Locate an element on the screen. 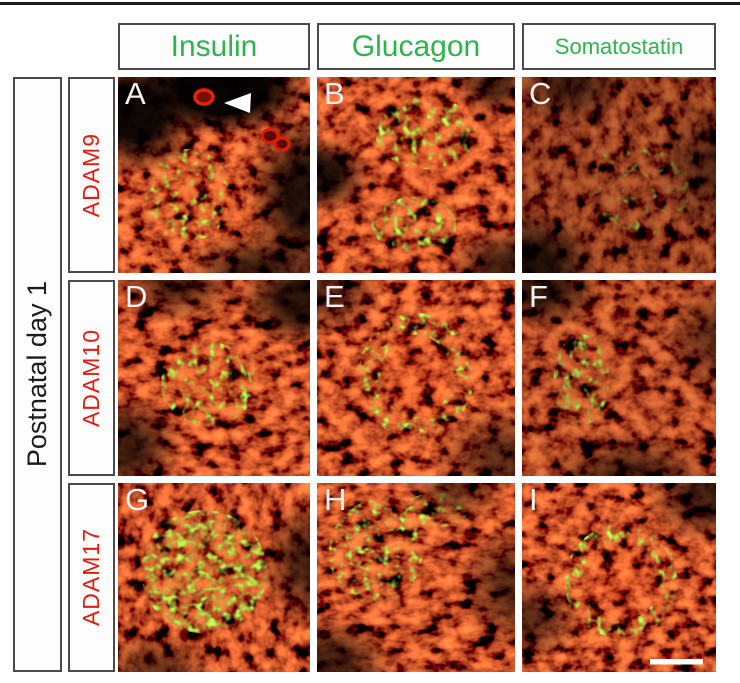  micrograph-panel-f: F is located at coordinates (619, 378).